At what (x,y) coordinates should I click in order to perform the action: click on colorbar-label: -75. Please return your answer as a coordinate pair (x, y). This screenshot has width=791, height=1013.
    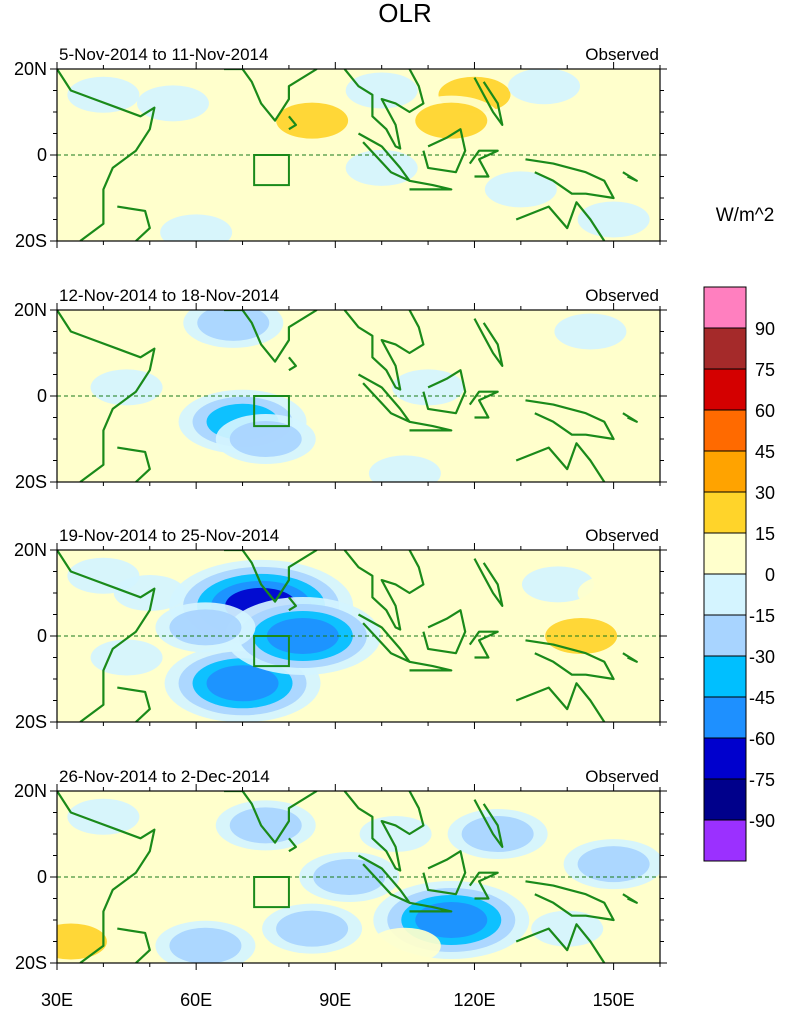
    Looking at the image, I should click on (762, 780).